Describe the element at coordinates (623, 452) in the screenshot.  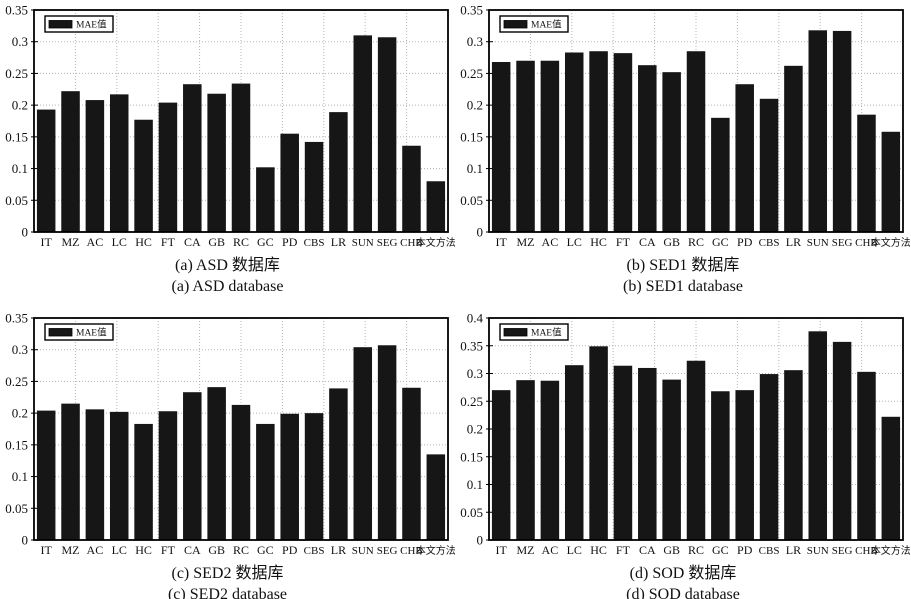
I see `bar-FT` at that location.